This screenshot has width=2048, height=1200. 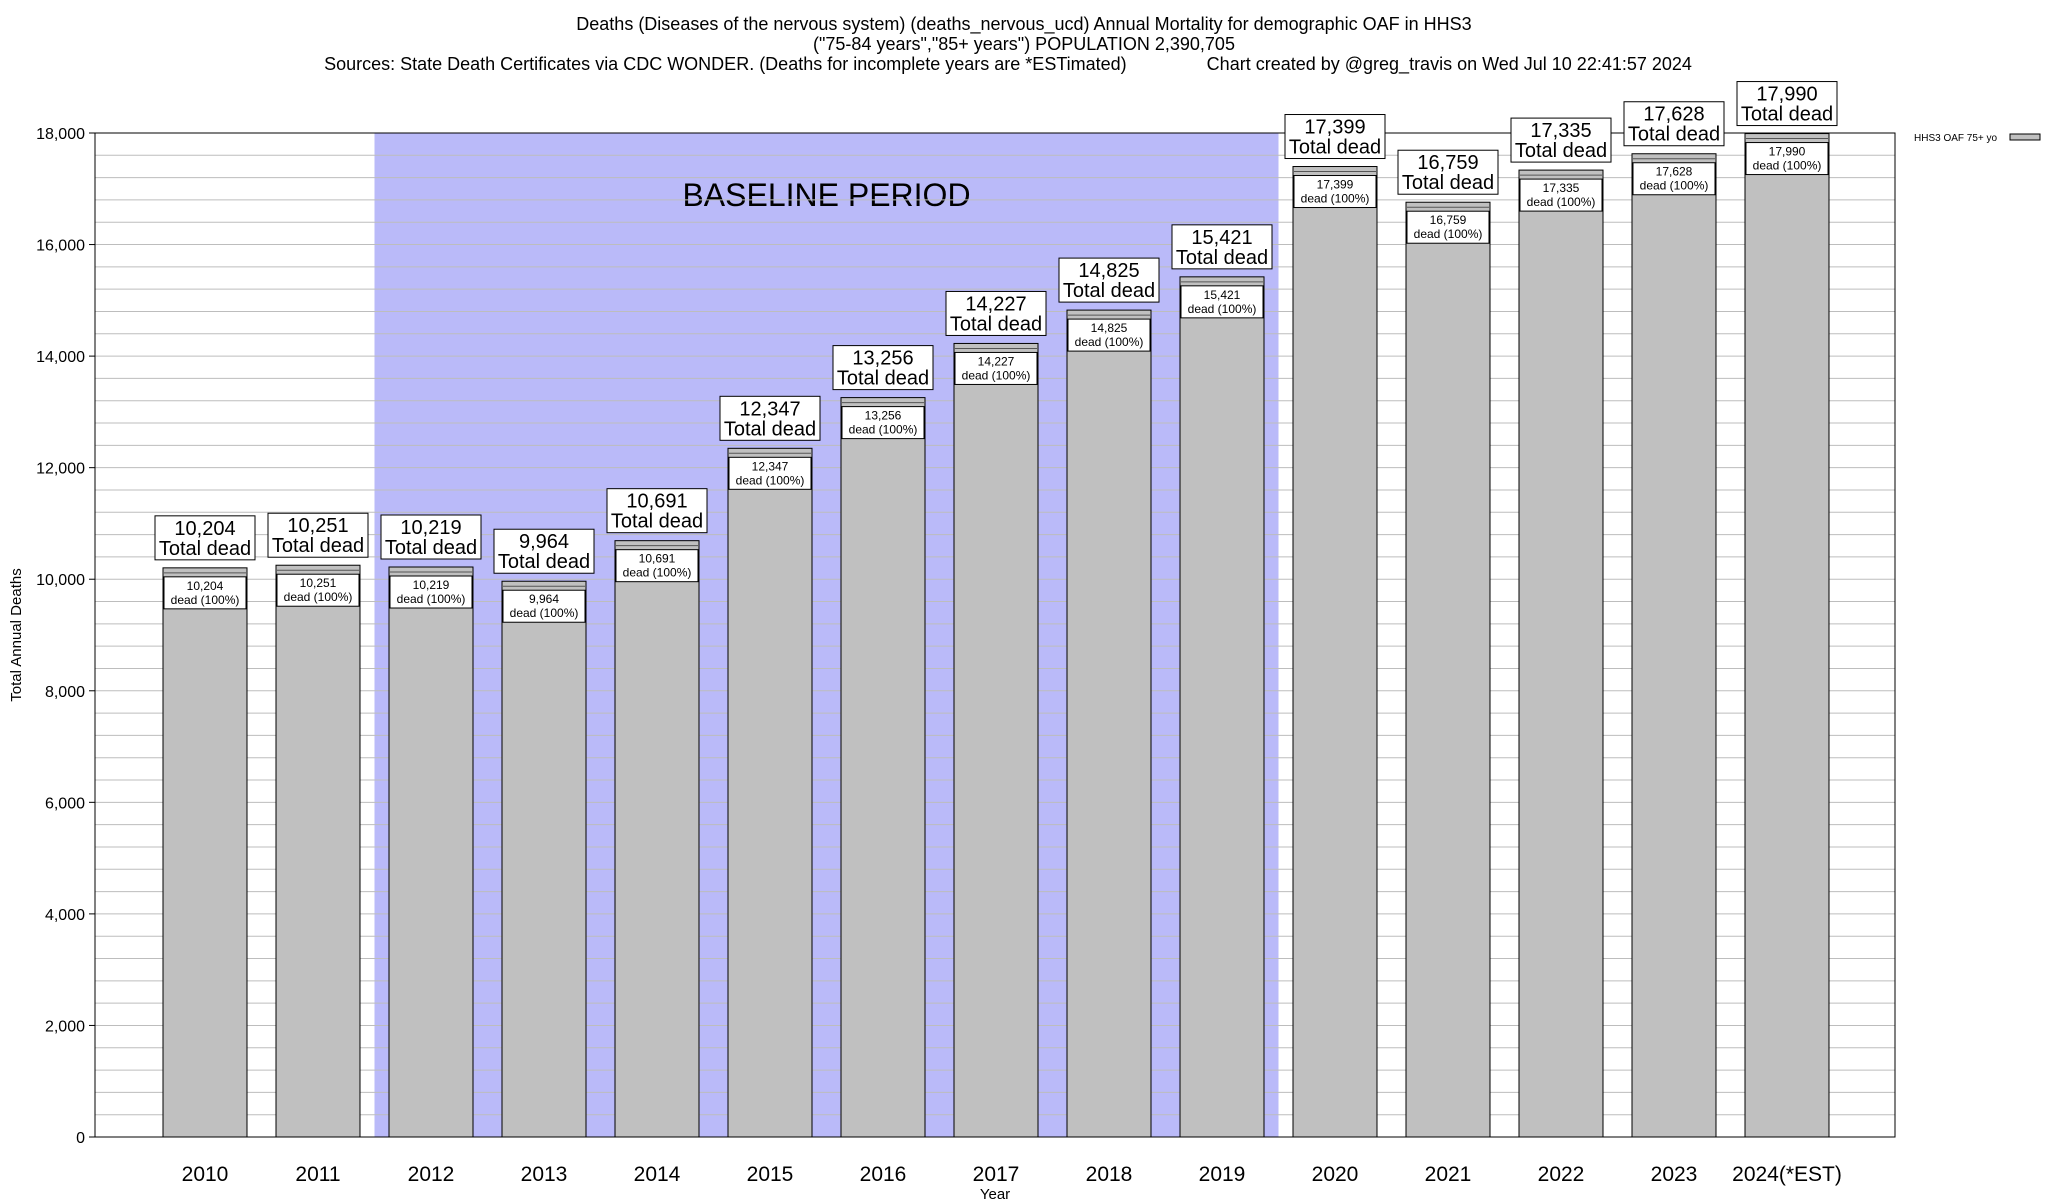 I want to click on total-value-label: 16,759, so click(x=1447, y=163).